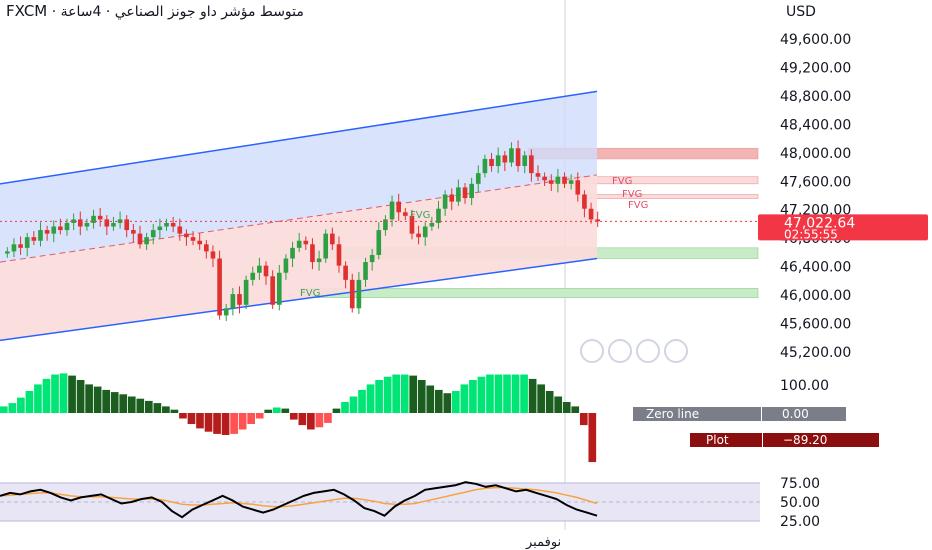  I want to click on oscillator-tick-label: 100.00, so click(804, 386).